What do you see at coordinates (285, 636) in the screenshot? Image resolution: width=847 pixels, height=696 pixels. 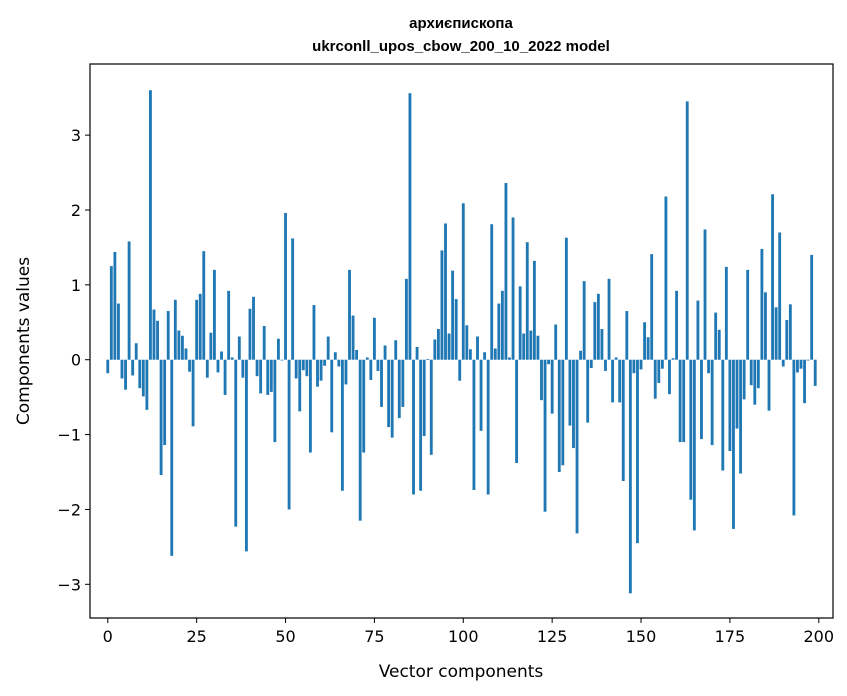 I see `x-tick-label: 50` at bounding box center [285, 636].